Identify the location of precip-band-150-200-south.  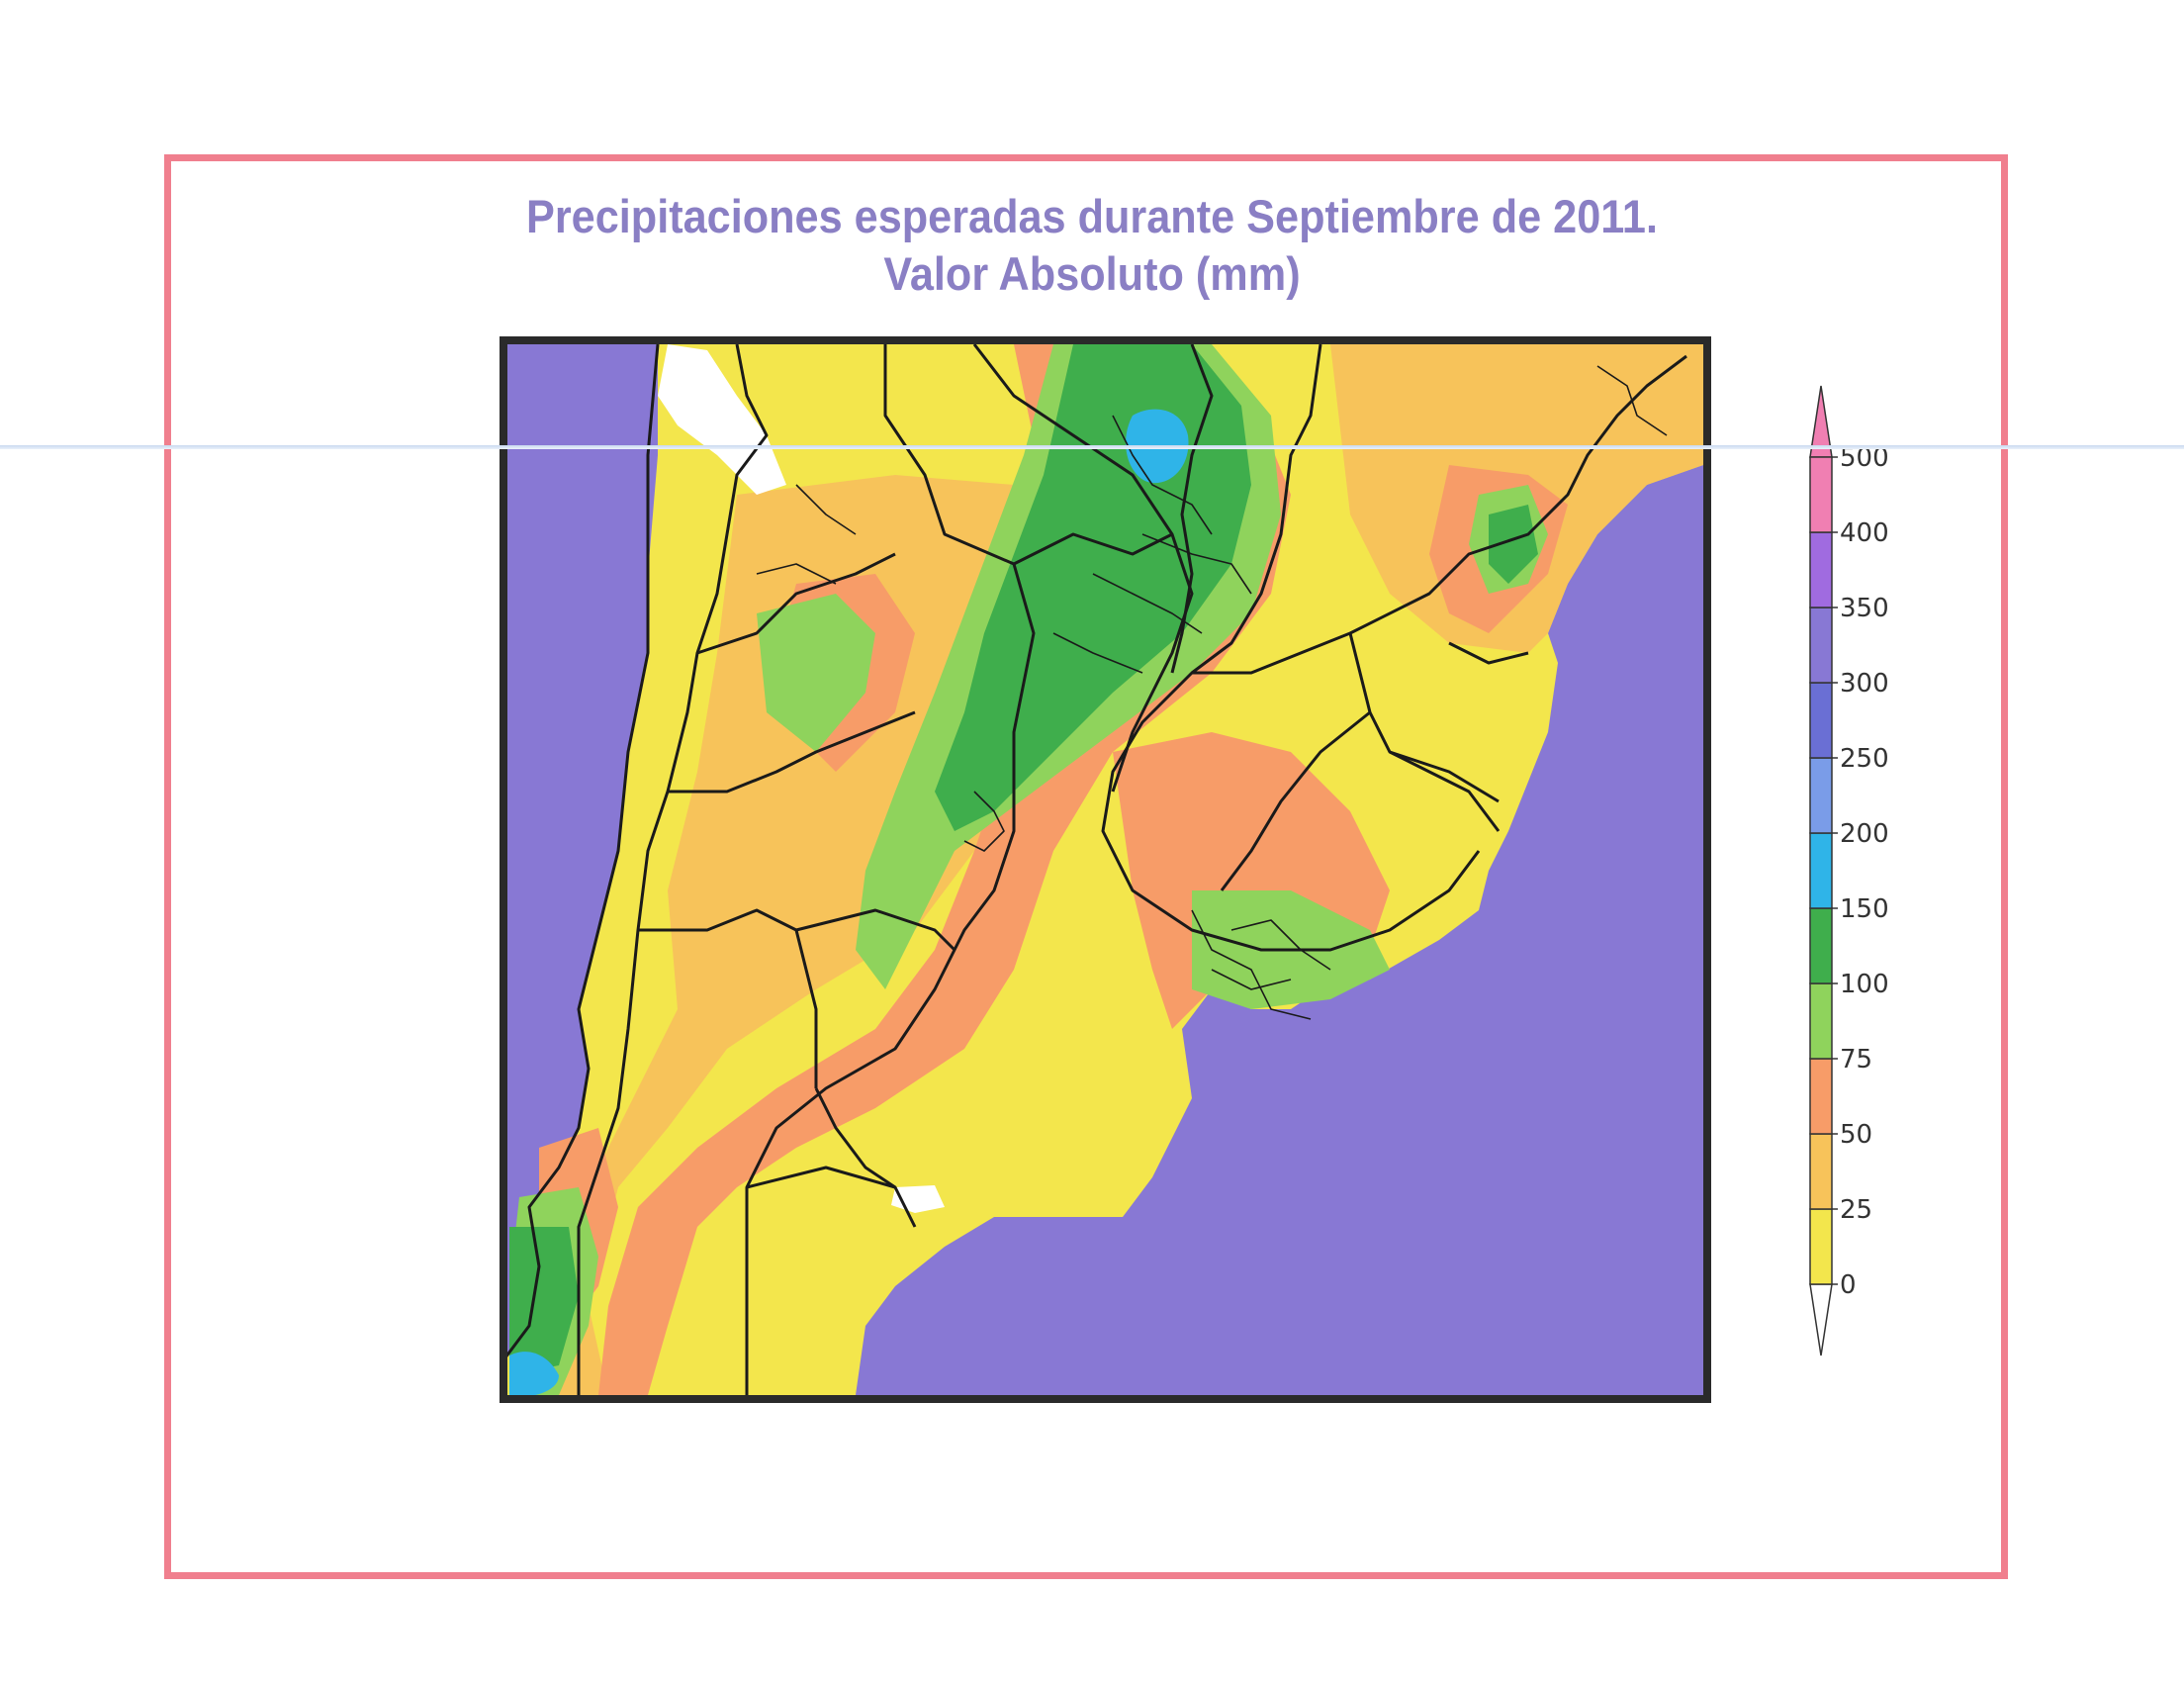
(534, 1373).